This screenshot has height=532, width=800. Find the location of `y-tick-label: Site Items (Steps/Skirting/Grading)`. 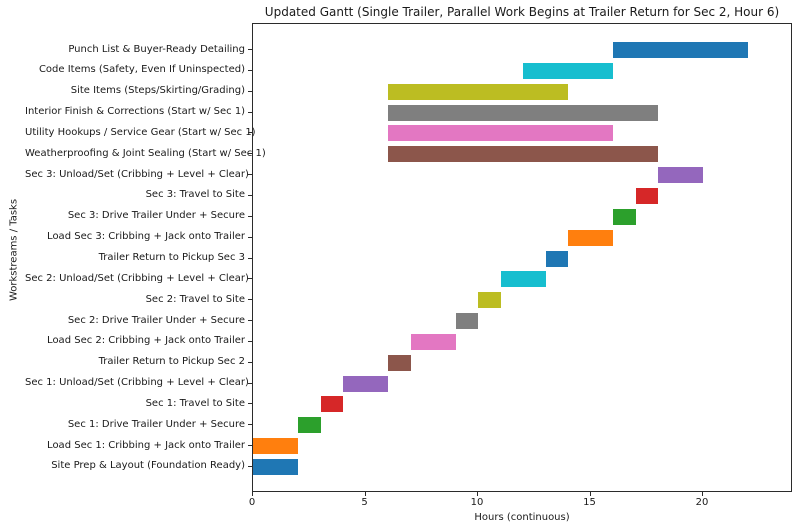

y-tick-label: Site Items (Steps/Skirting/Grading) is located at coordinates (157, 91).